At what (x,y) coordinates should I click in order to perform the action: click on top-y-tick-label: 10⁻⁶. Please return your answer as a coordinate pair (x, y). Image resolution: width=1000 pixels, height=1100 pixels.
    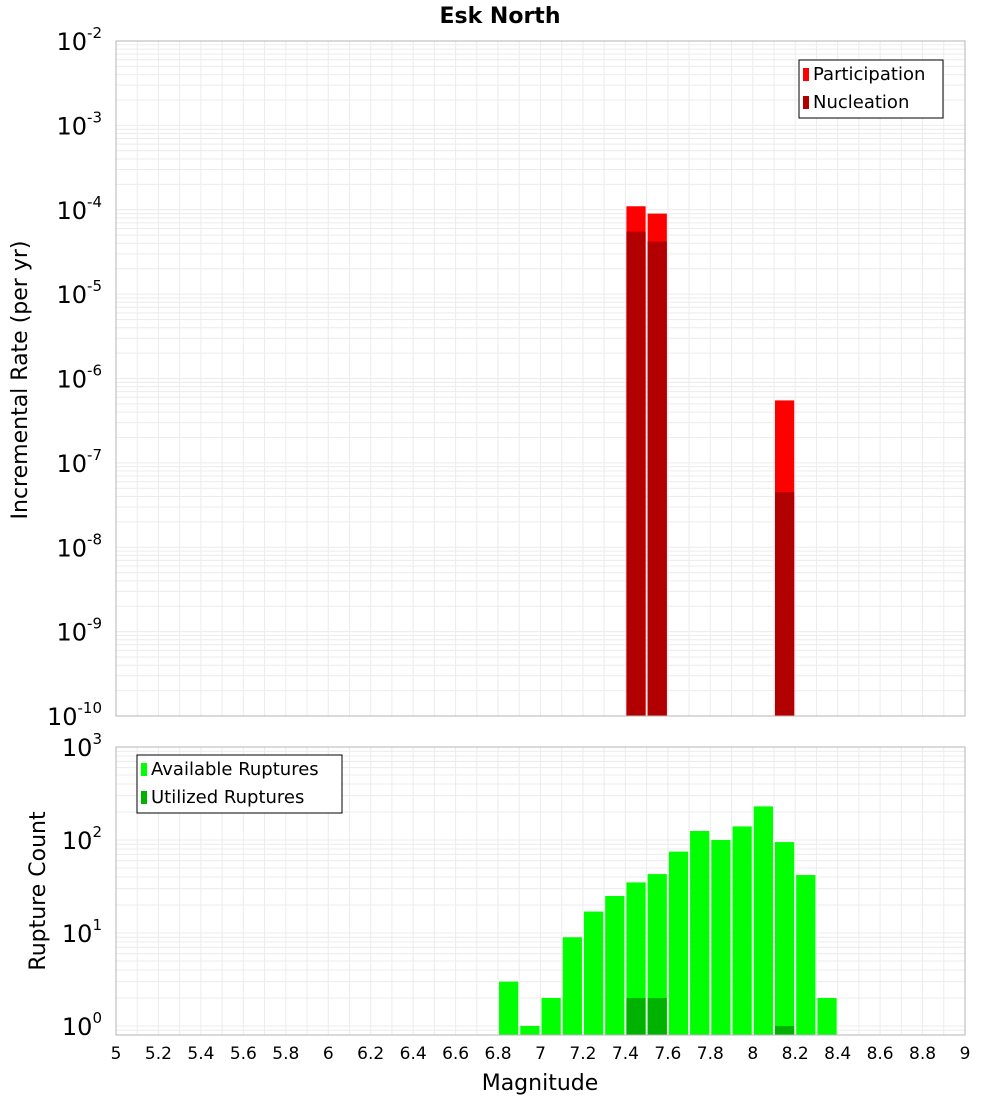
    Looking at the image, I should click on (79, 378).